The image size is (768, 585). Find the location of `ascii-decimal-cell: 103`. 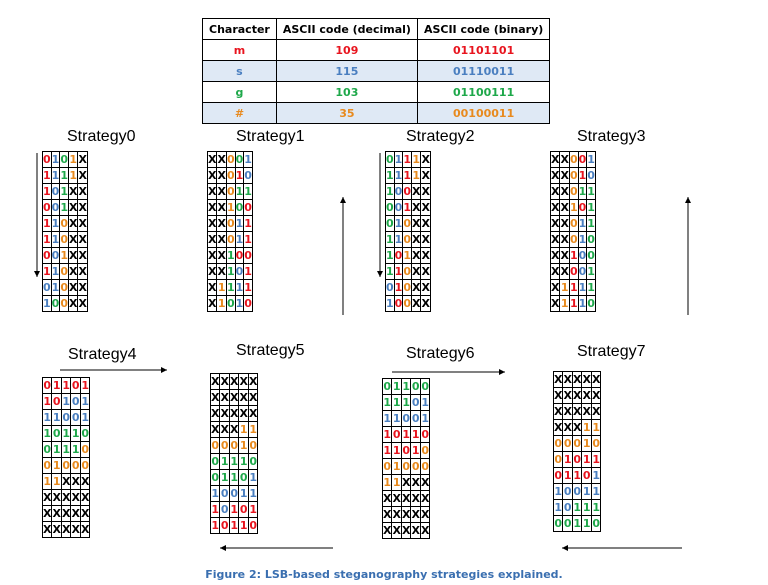

ascii-decimal-cell: 103 is located at coordinates (346, 92).